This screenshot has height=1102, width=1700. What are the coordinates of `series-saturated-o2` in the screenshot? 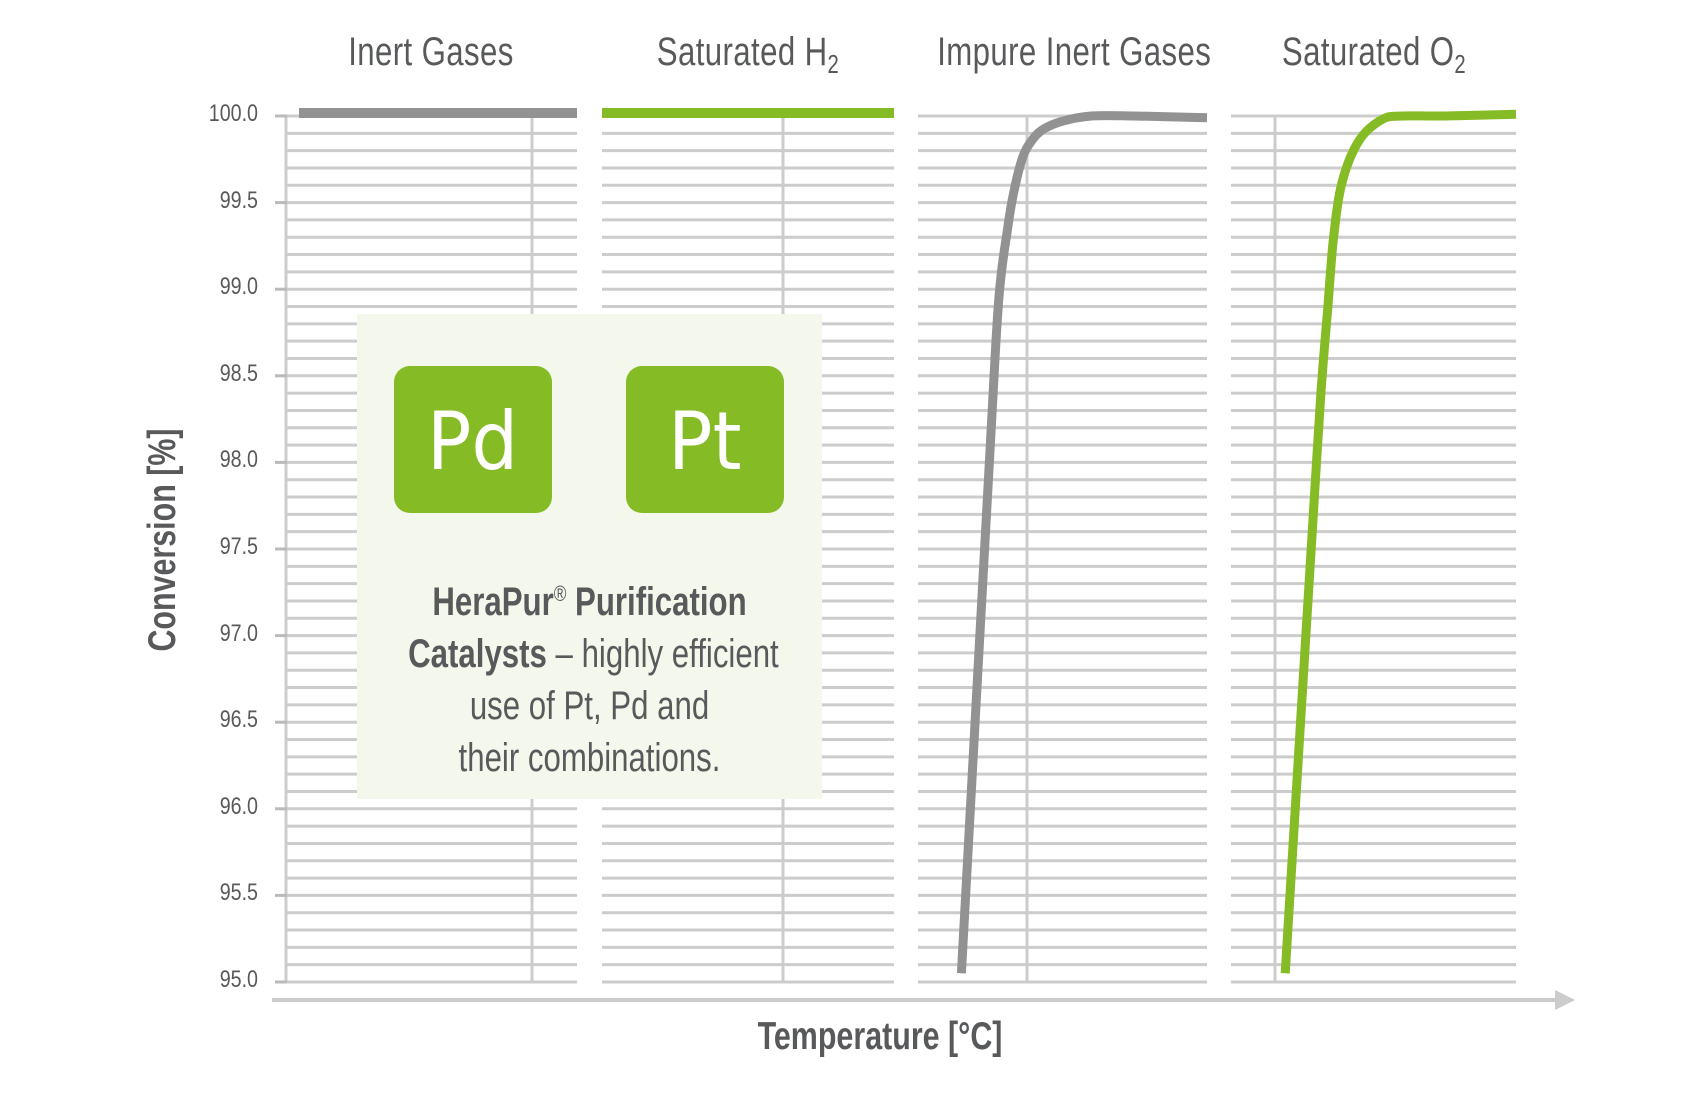 It's located at (1398, 541).